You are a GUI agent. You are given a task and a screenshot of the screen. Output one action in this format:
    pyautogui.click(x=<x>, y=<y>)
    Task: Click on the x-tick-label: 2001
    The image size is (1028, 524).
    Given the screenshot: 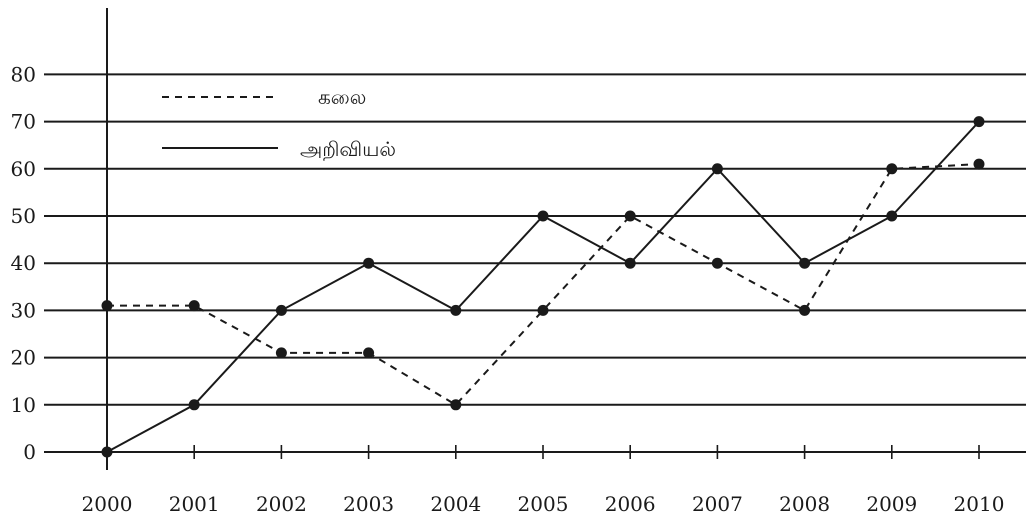 What is the action you would take?
    pyautogui.click(x=194, y=504)
    